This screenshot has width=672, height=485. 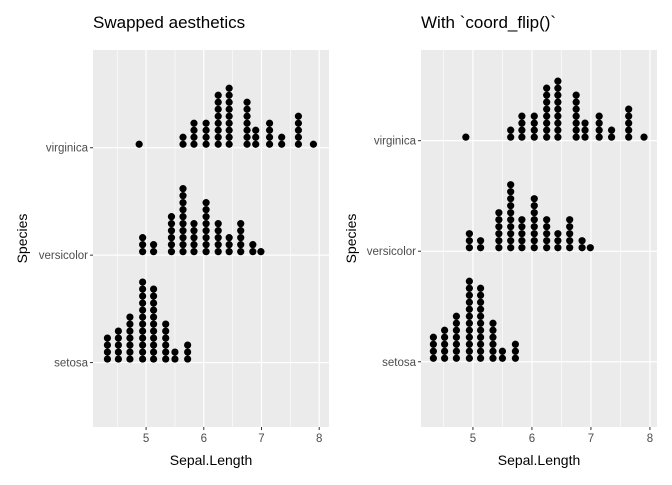 What do you see at coordinates (211, 460) in the screenshot?
I see `x-axis-label: Sepal.Length` at bounding box center [211, 460].